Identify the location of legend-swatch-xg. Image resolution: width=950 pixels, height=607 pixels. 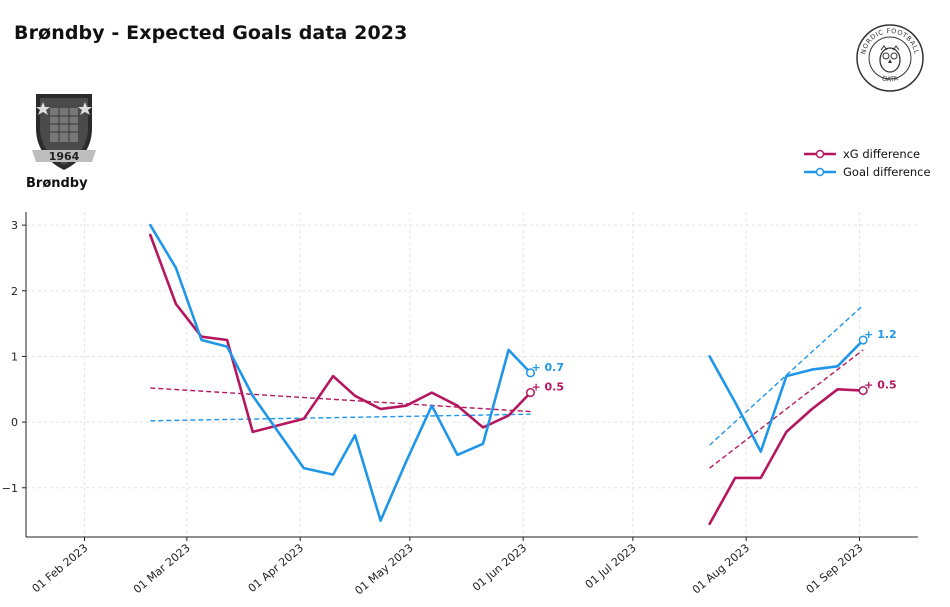
(820, 154).